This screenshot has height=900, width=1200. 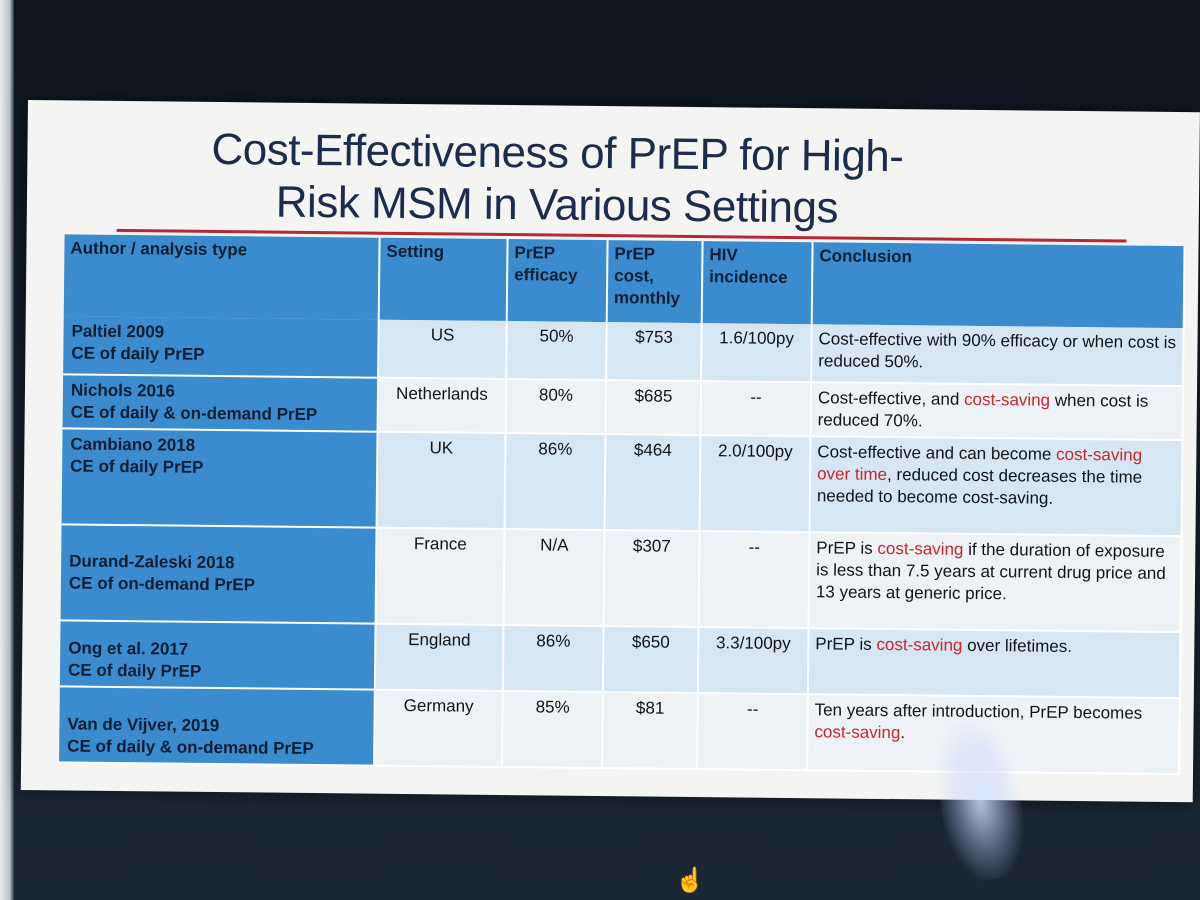 I want to click on setting-cell: Netherlands, so click(x=442, y=405).